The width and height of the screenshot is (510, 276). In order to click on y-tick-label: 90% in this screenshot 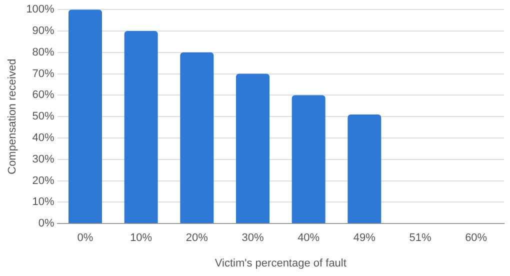, I will do `click(43, 31)`.